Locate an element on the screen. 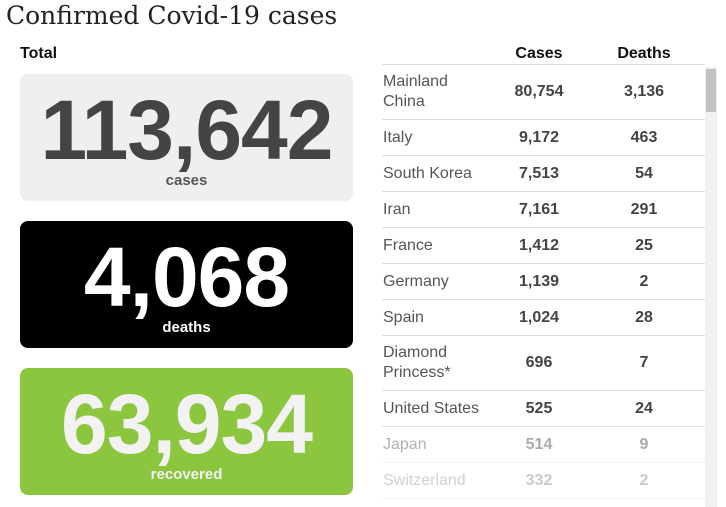 The image size is (726, 507). country-deaths: 3,136 is located at coordinates (644, 91).